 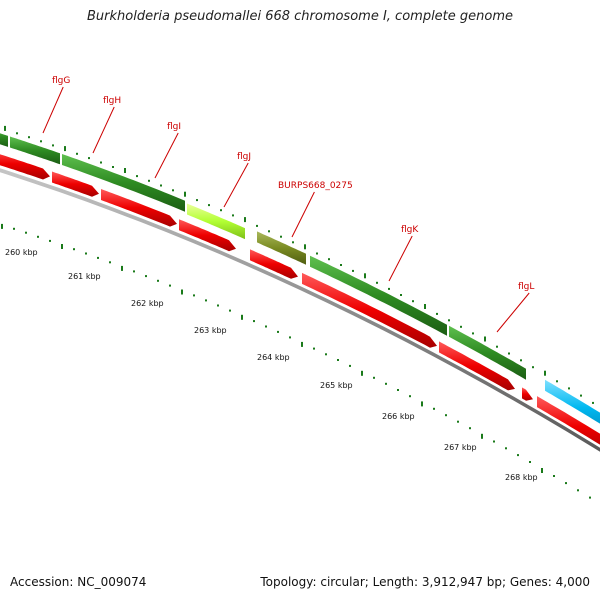 What do you see at coordinates (4, 137) in the screenshot?
I see `gene-feature-flgg` at bounding box center [4, 137].